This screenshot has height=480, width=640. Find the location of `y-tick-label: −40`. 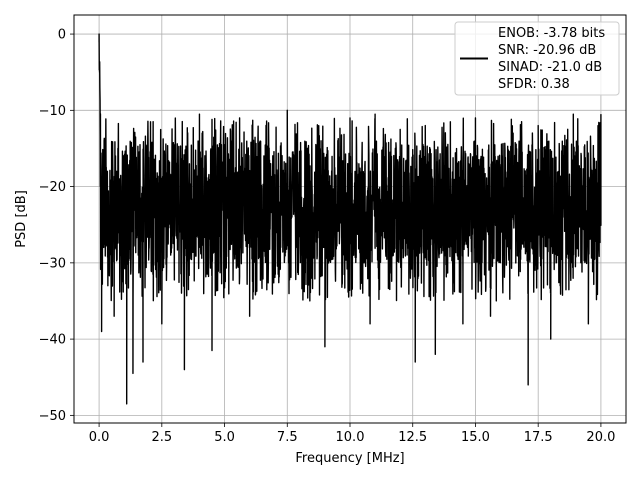

y-tick-label: −40 is located at coordinates (52, 340).